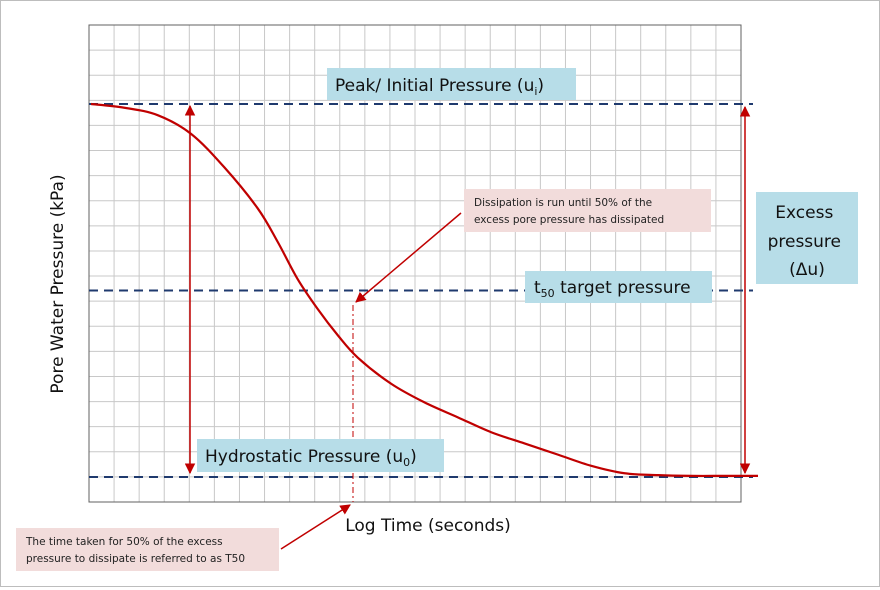  Describe the element at coordinates (807, 241) in the screenshot. I see `excess-pressure-label: Excess pressure (Δu)` at that location.